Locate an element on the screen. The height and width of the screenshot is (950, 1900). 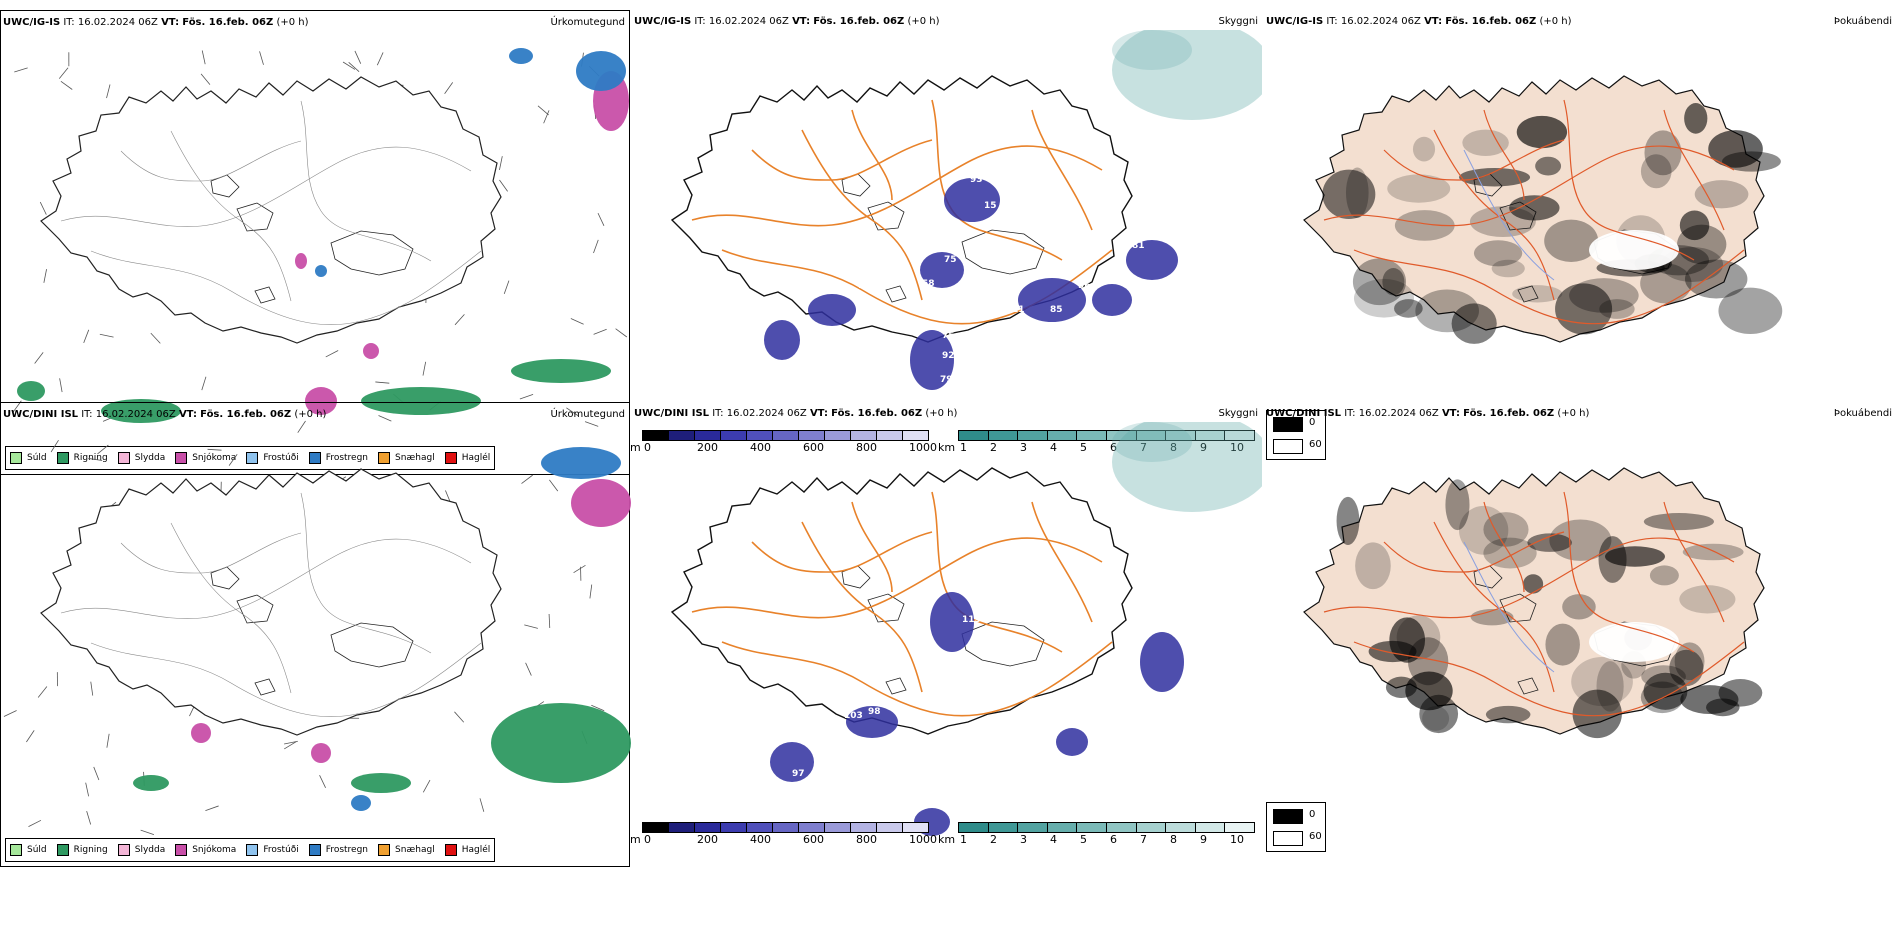
legend-item: Slydda is located at coordinates (141, 850).